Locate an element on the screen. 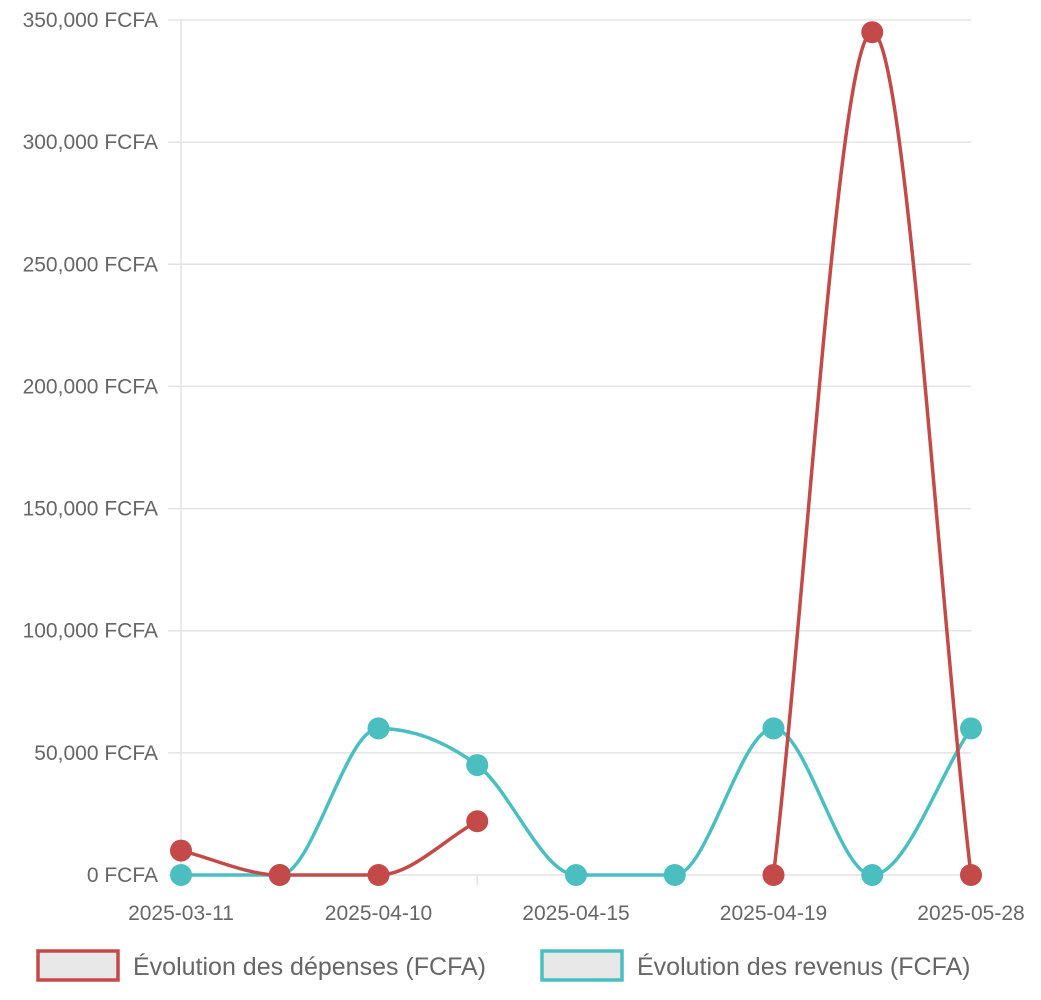 This screenshot has width=1041, height=1000. y-tick-label: 250,000 FCFA is located at coordinates (90, 264).